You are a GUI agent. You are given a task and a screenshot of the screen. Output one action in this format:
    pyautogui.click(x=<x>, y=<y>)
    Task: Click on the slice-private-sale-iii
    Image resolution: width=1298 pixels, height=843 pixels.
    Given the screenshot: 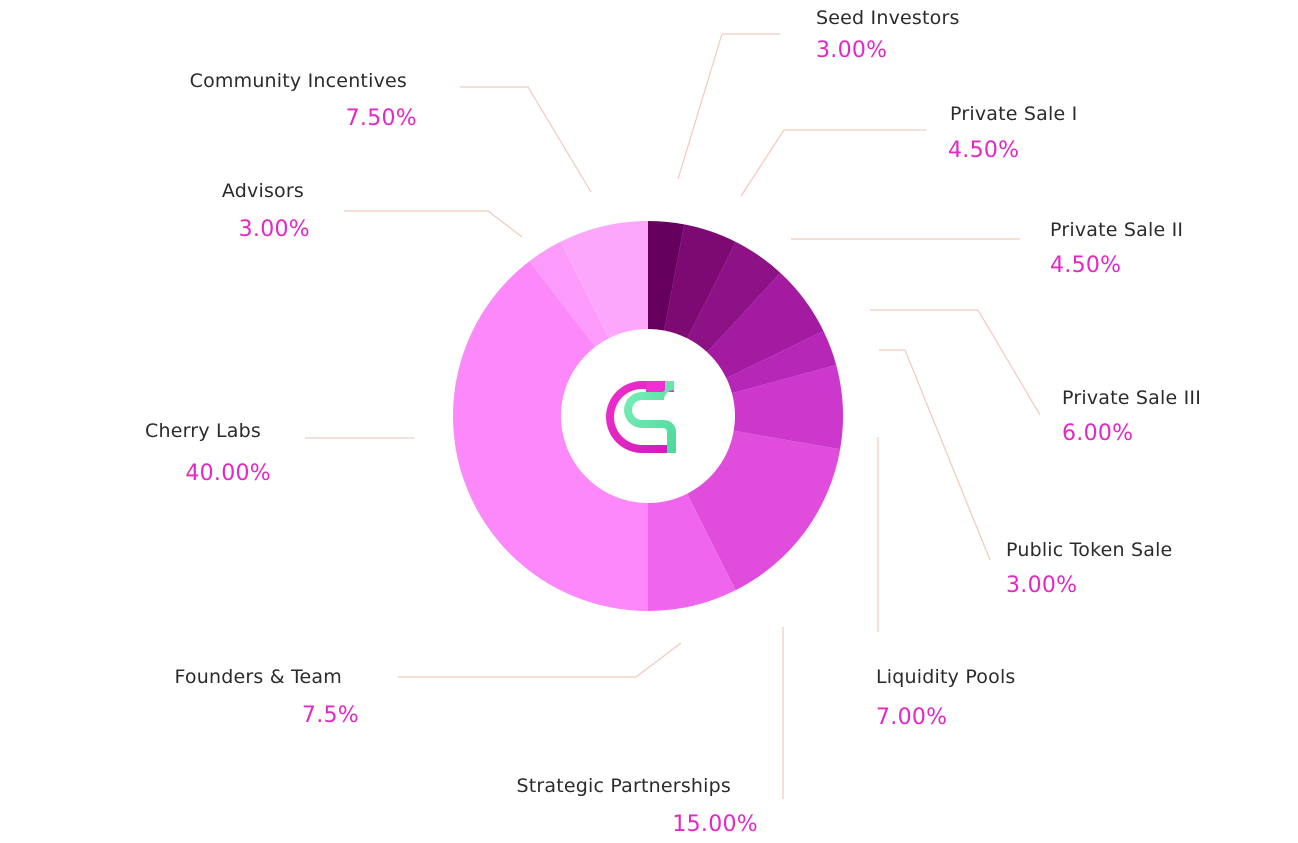 What is the action you would take?
    pyautogui.click(x=765, y=325)
    